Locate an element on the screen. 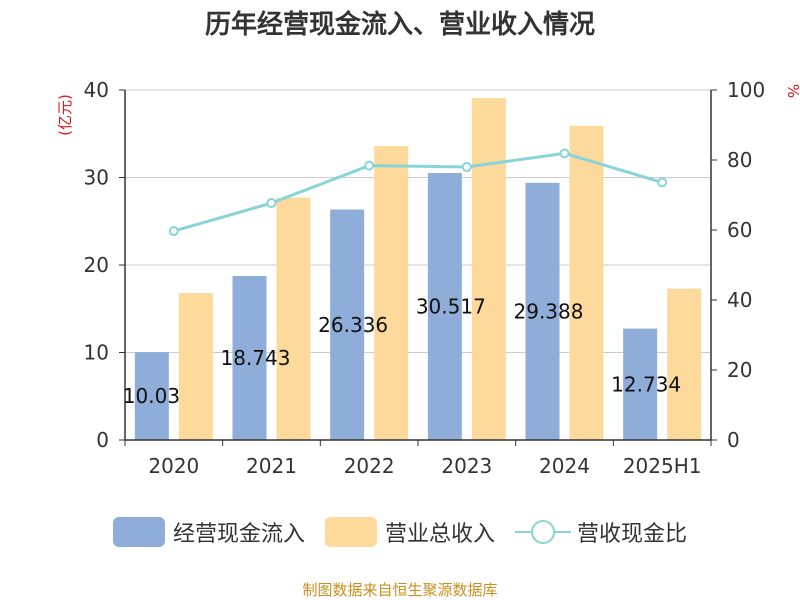 The width and height of the screenshot is (800, 600). legend-item-cash-inflow: 经营现金流入 is located at coordinates (208, 532).